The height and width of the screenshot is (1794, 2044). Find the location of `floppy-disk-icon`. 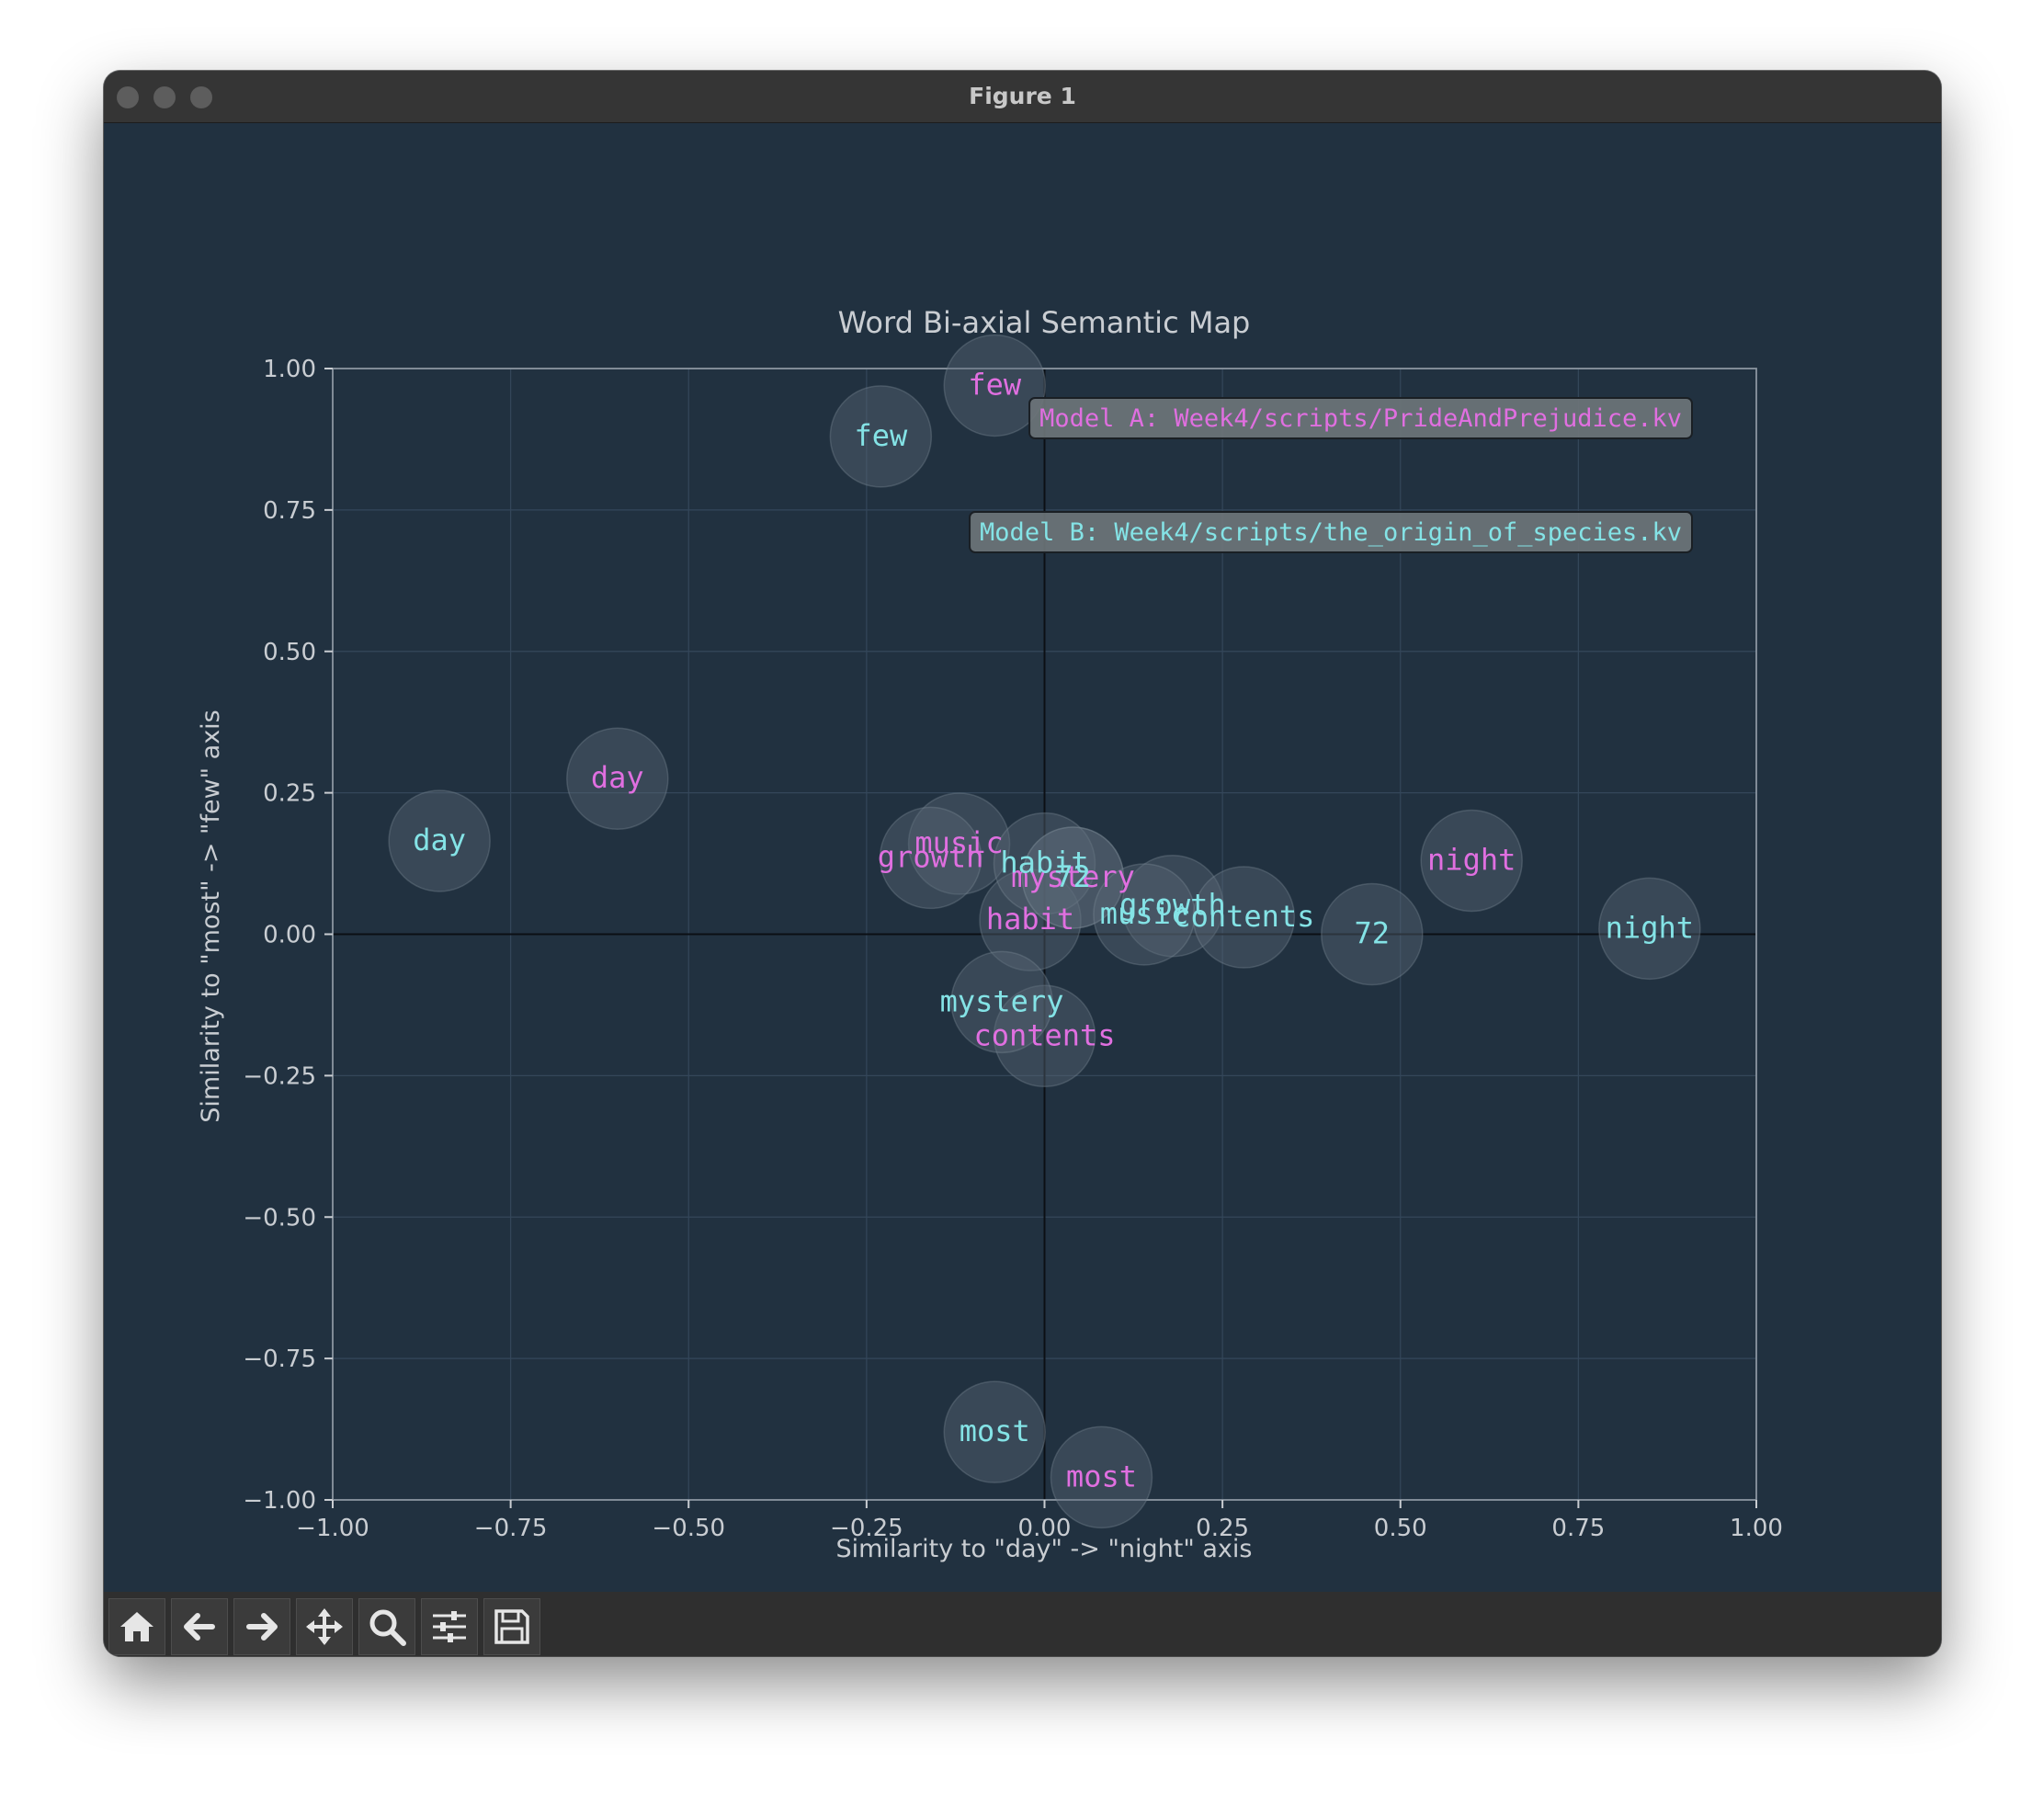

floppy-disk-icon is located at coordinates (511, 1626).